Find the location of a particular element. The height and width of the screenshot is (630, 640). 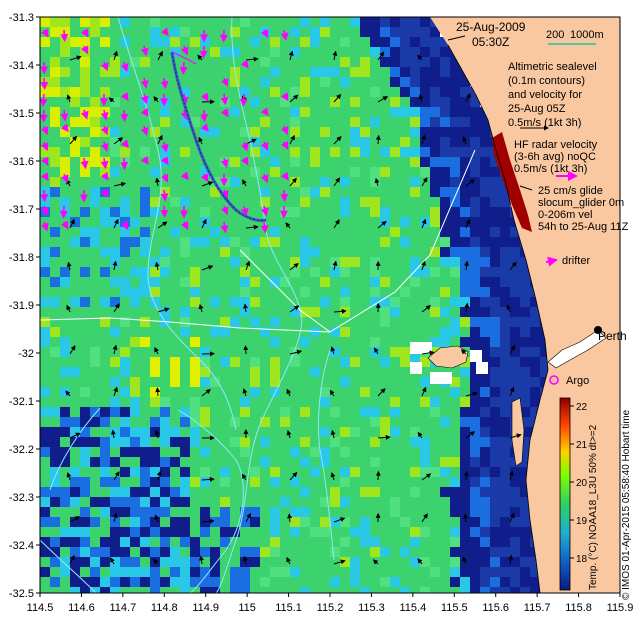

glider-track is located at coordinates (218, 136).